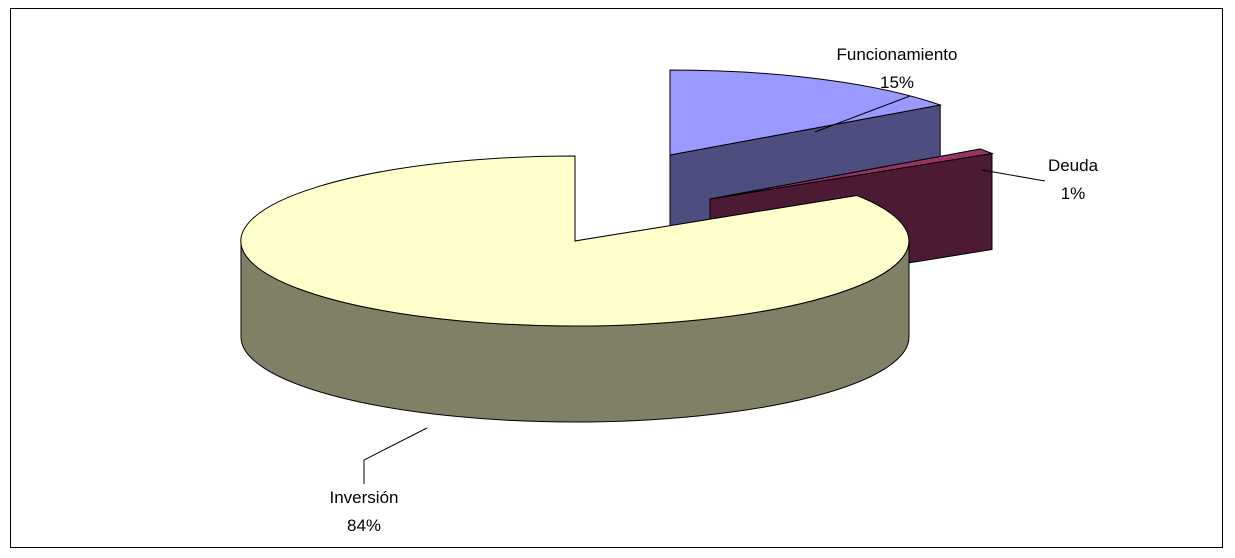 The image size is (1235, 558). What do you see at coordinates (806, 112) in the screenshot?
I see `slice-funcionamiento` at bounding box center [806, 112].